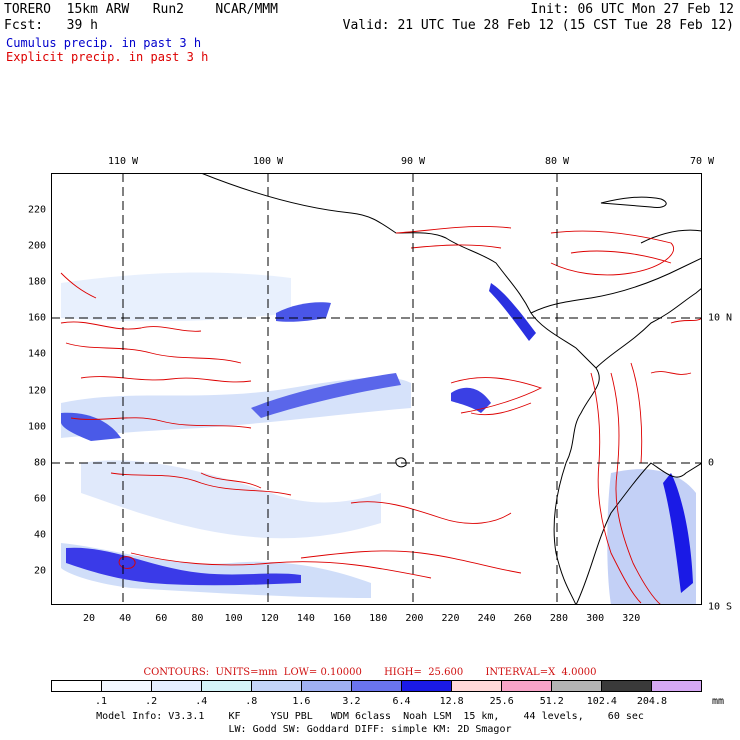  Describe the element at coordinates (702, 161) in the screenshot. I see `top-tick-label: 70 W` at that location.